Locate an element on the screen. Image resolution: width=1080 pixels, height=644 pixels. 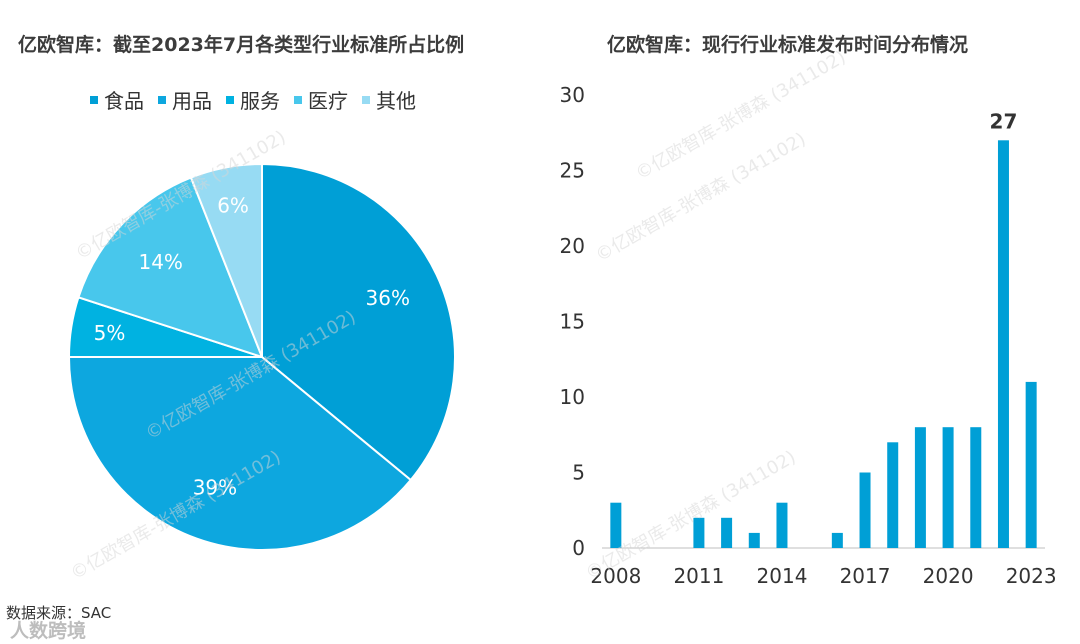
bar-2020 is located at coordinates (948, 487).